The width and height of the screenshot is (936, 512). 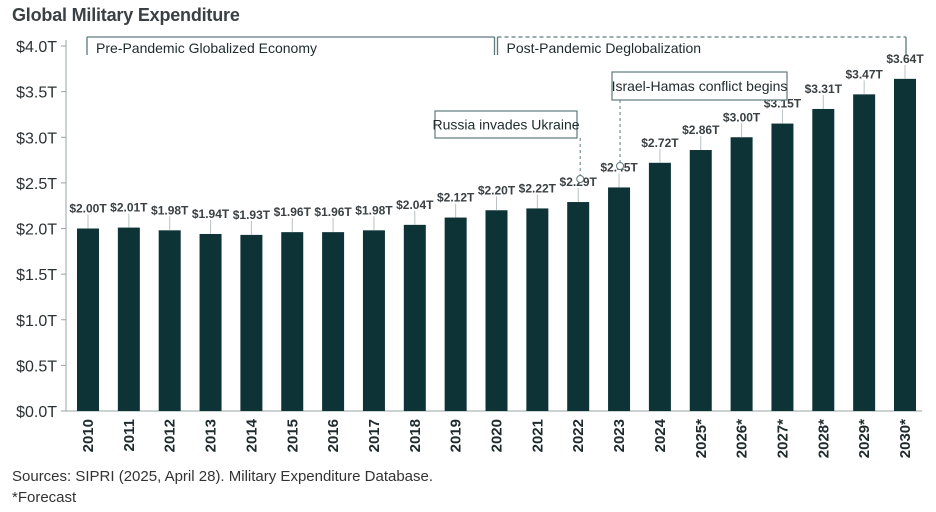 I want to click on value-label: $2.01T, so click(x=129, y=208).